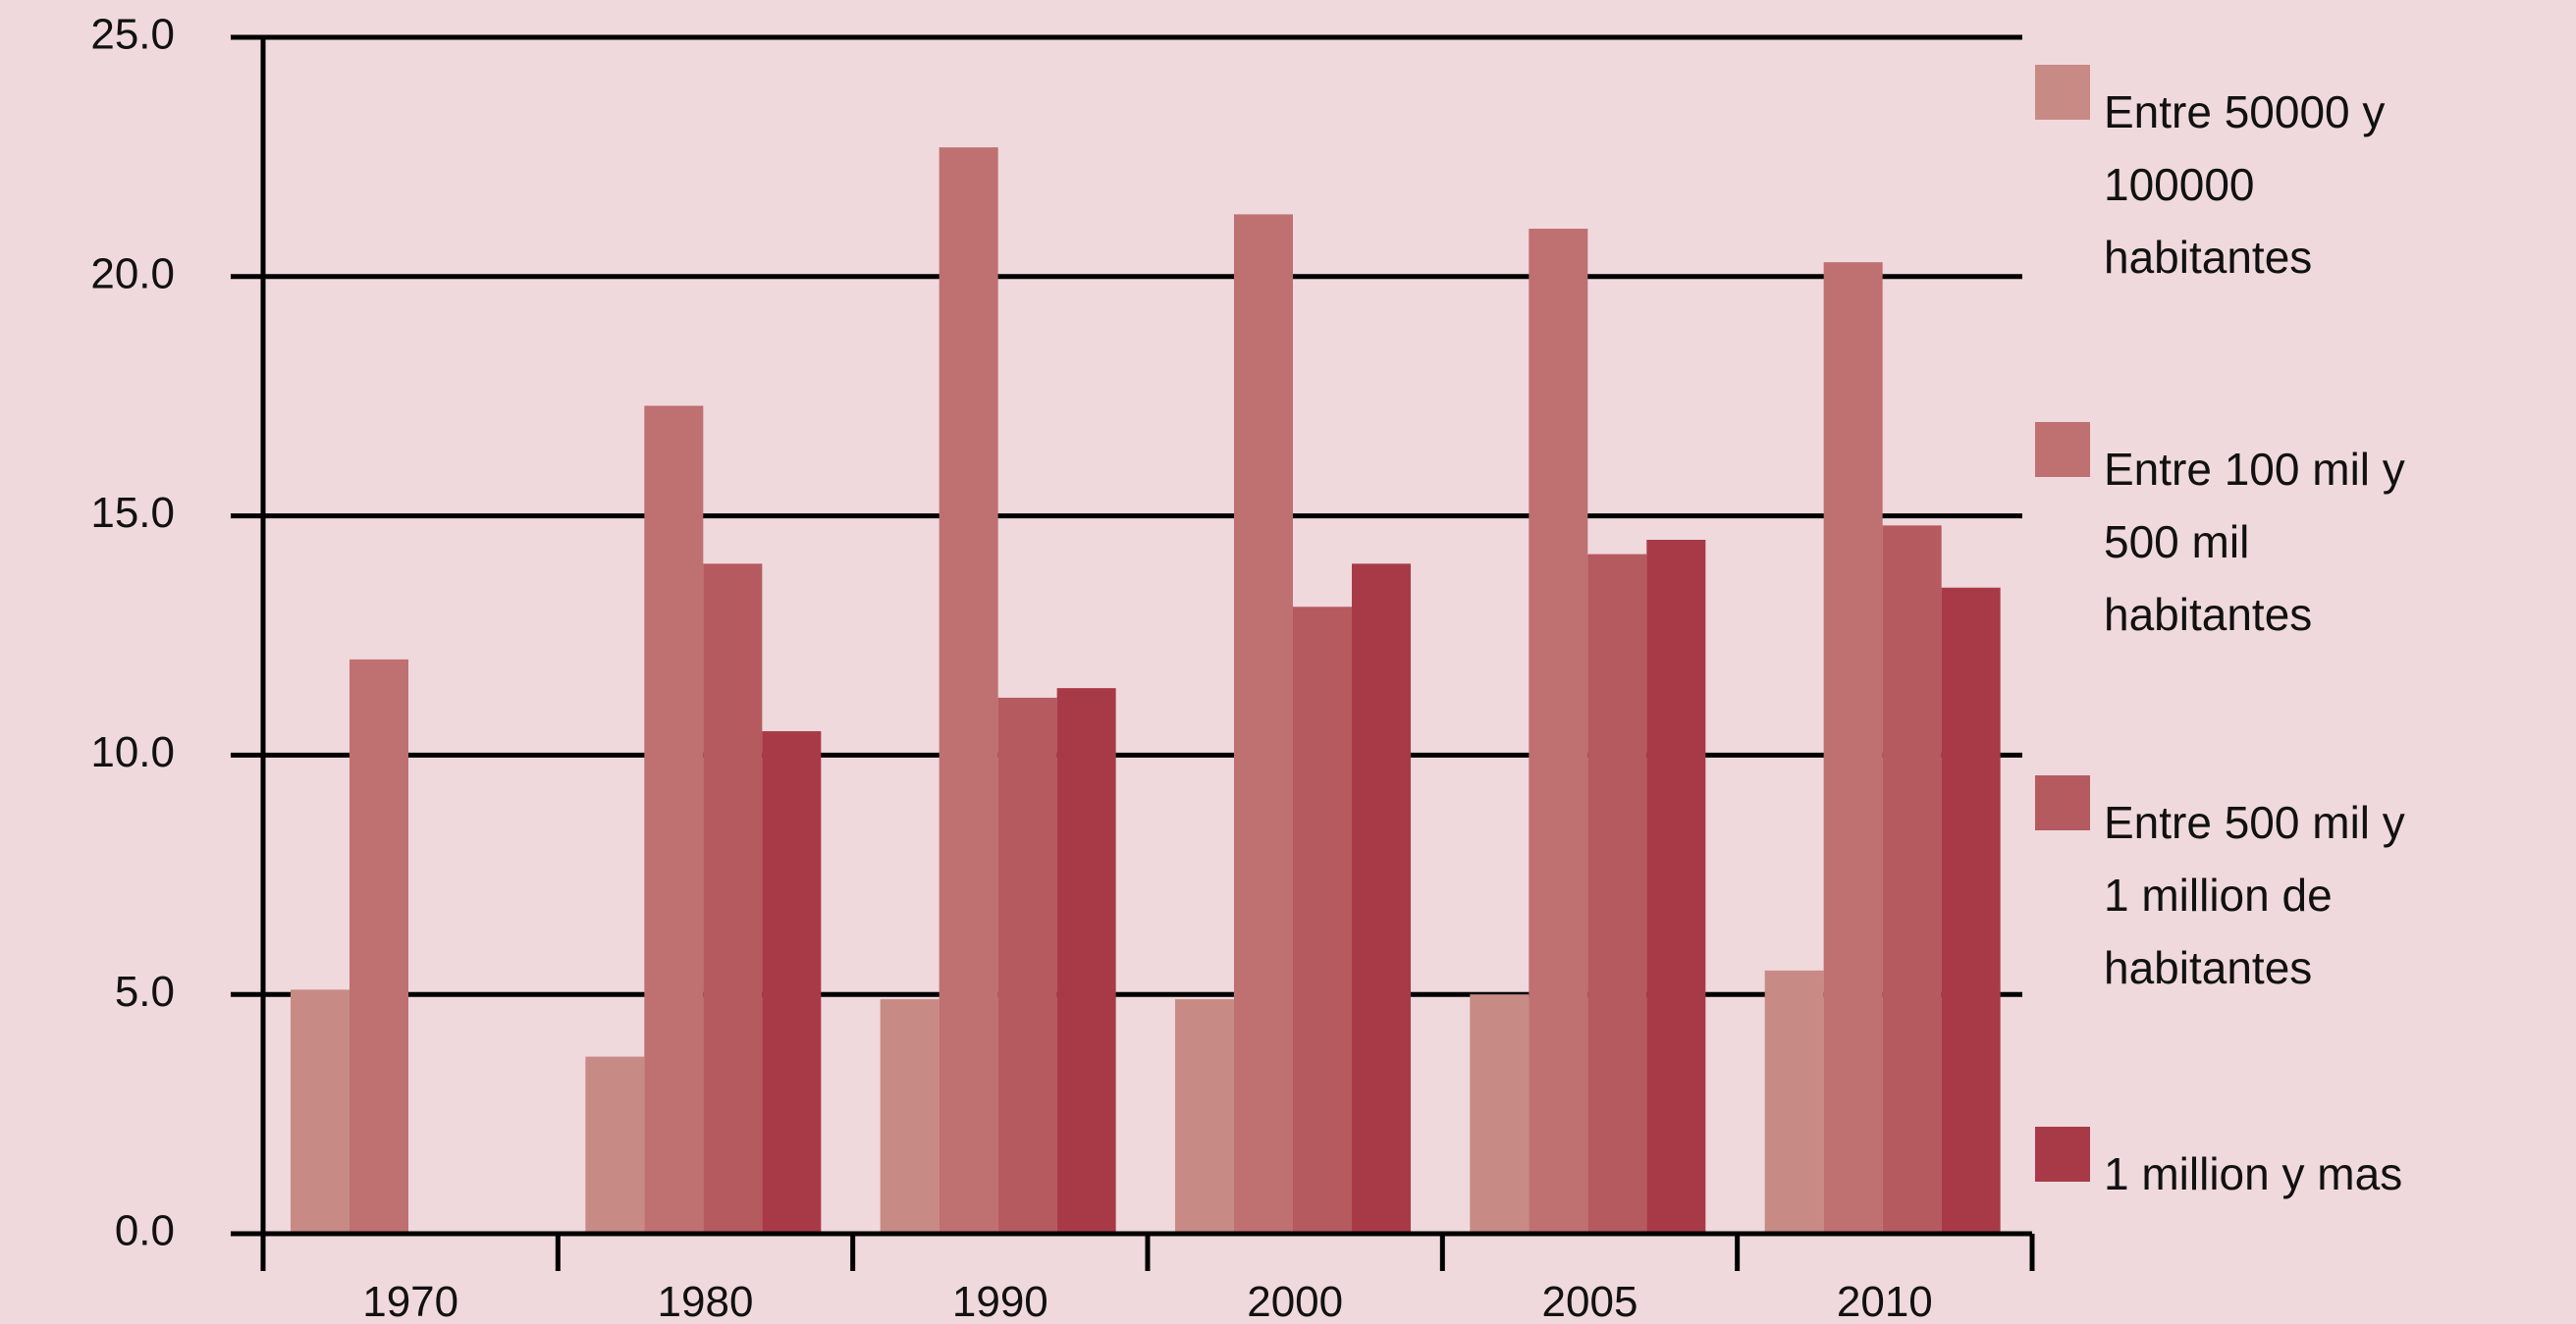  Describe the element at coordinates (2254, 470) in the screenshot. I see `legend-label-line: Entre 100 mil y` at that location.